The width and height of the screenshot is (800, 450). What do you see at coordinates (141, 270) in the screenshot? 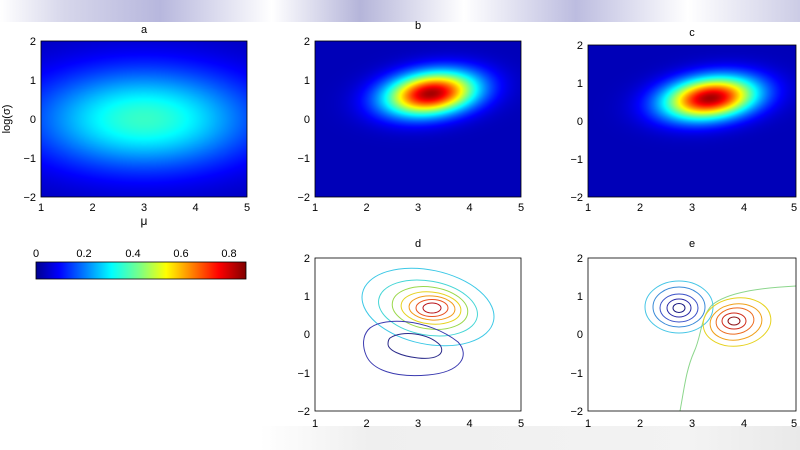
I see `colorbar-gradient` at bounding box center [141, 270].